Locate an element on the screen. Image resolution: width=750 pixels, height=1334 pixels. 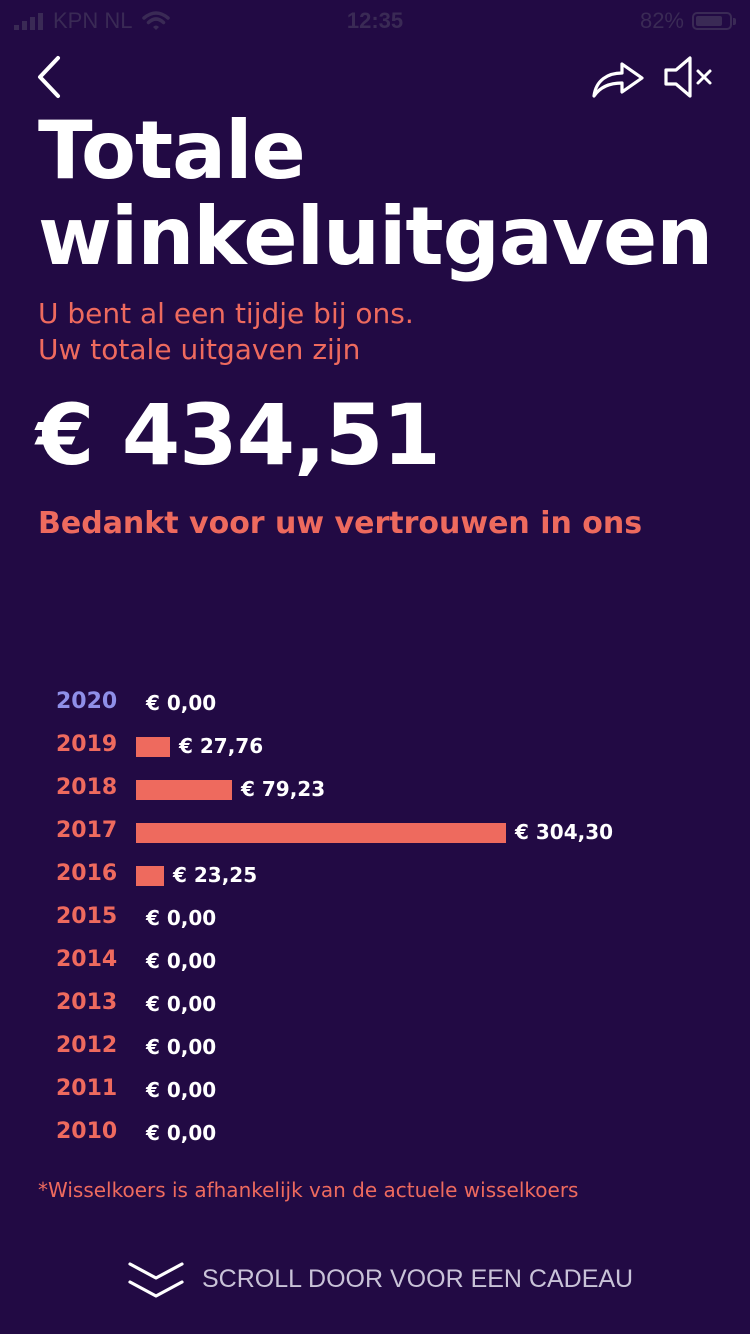
year-label-2012: 2012 is located at coordinates (87, 1045).